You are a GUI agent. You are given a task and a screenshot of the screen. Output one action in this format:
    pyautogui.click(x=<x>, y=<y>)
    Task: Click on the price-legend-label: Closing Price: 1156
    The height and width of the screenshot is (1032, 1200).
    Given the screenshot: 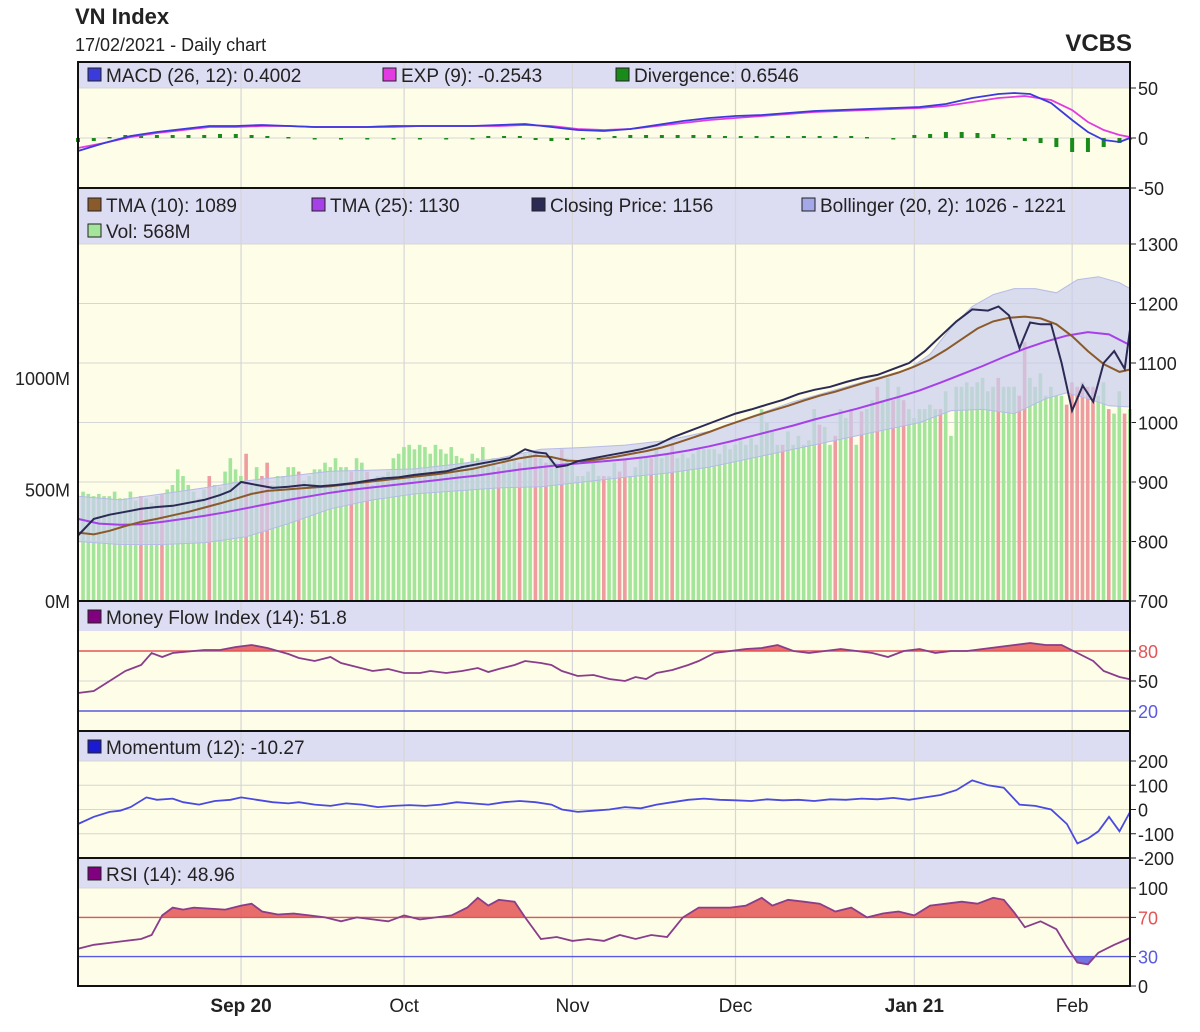 What is the action you would take?
    pyautogui.click(x=631, y=206)
    